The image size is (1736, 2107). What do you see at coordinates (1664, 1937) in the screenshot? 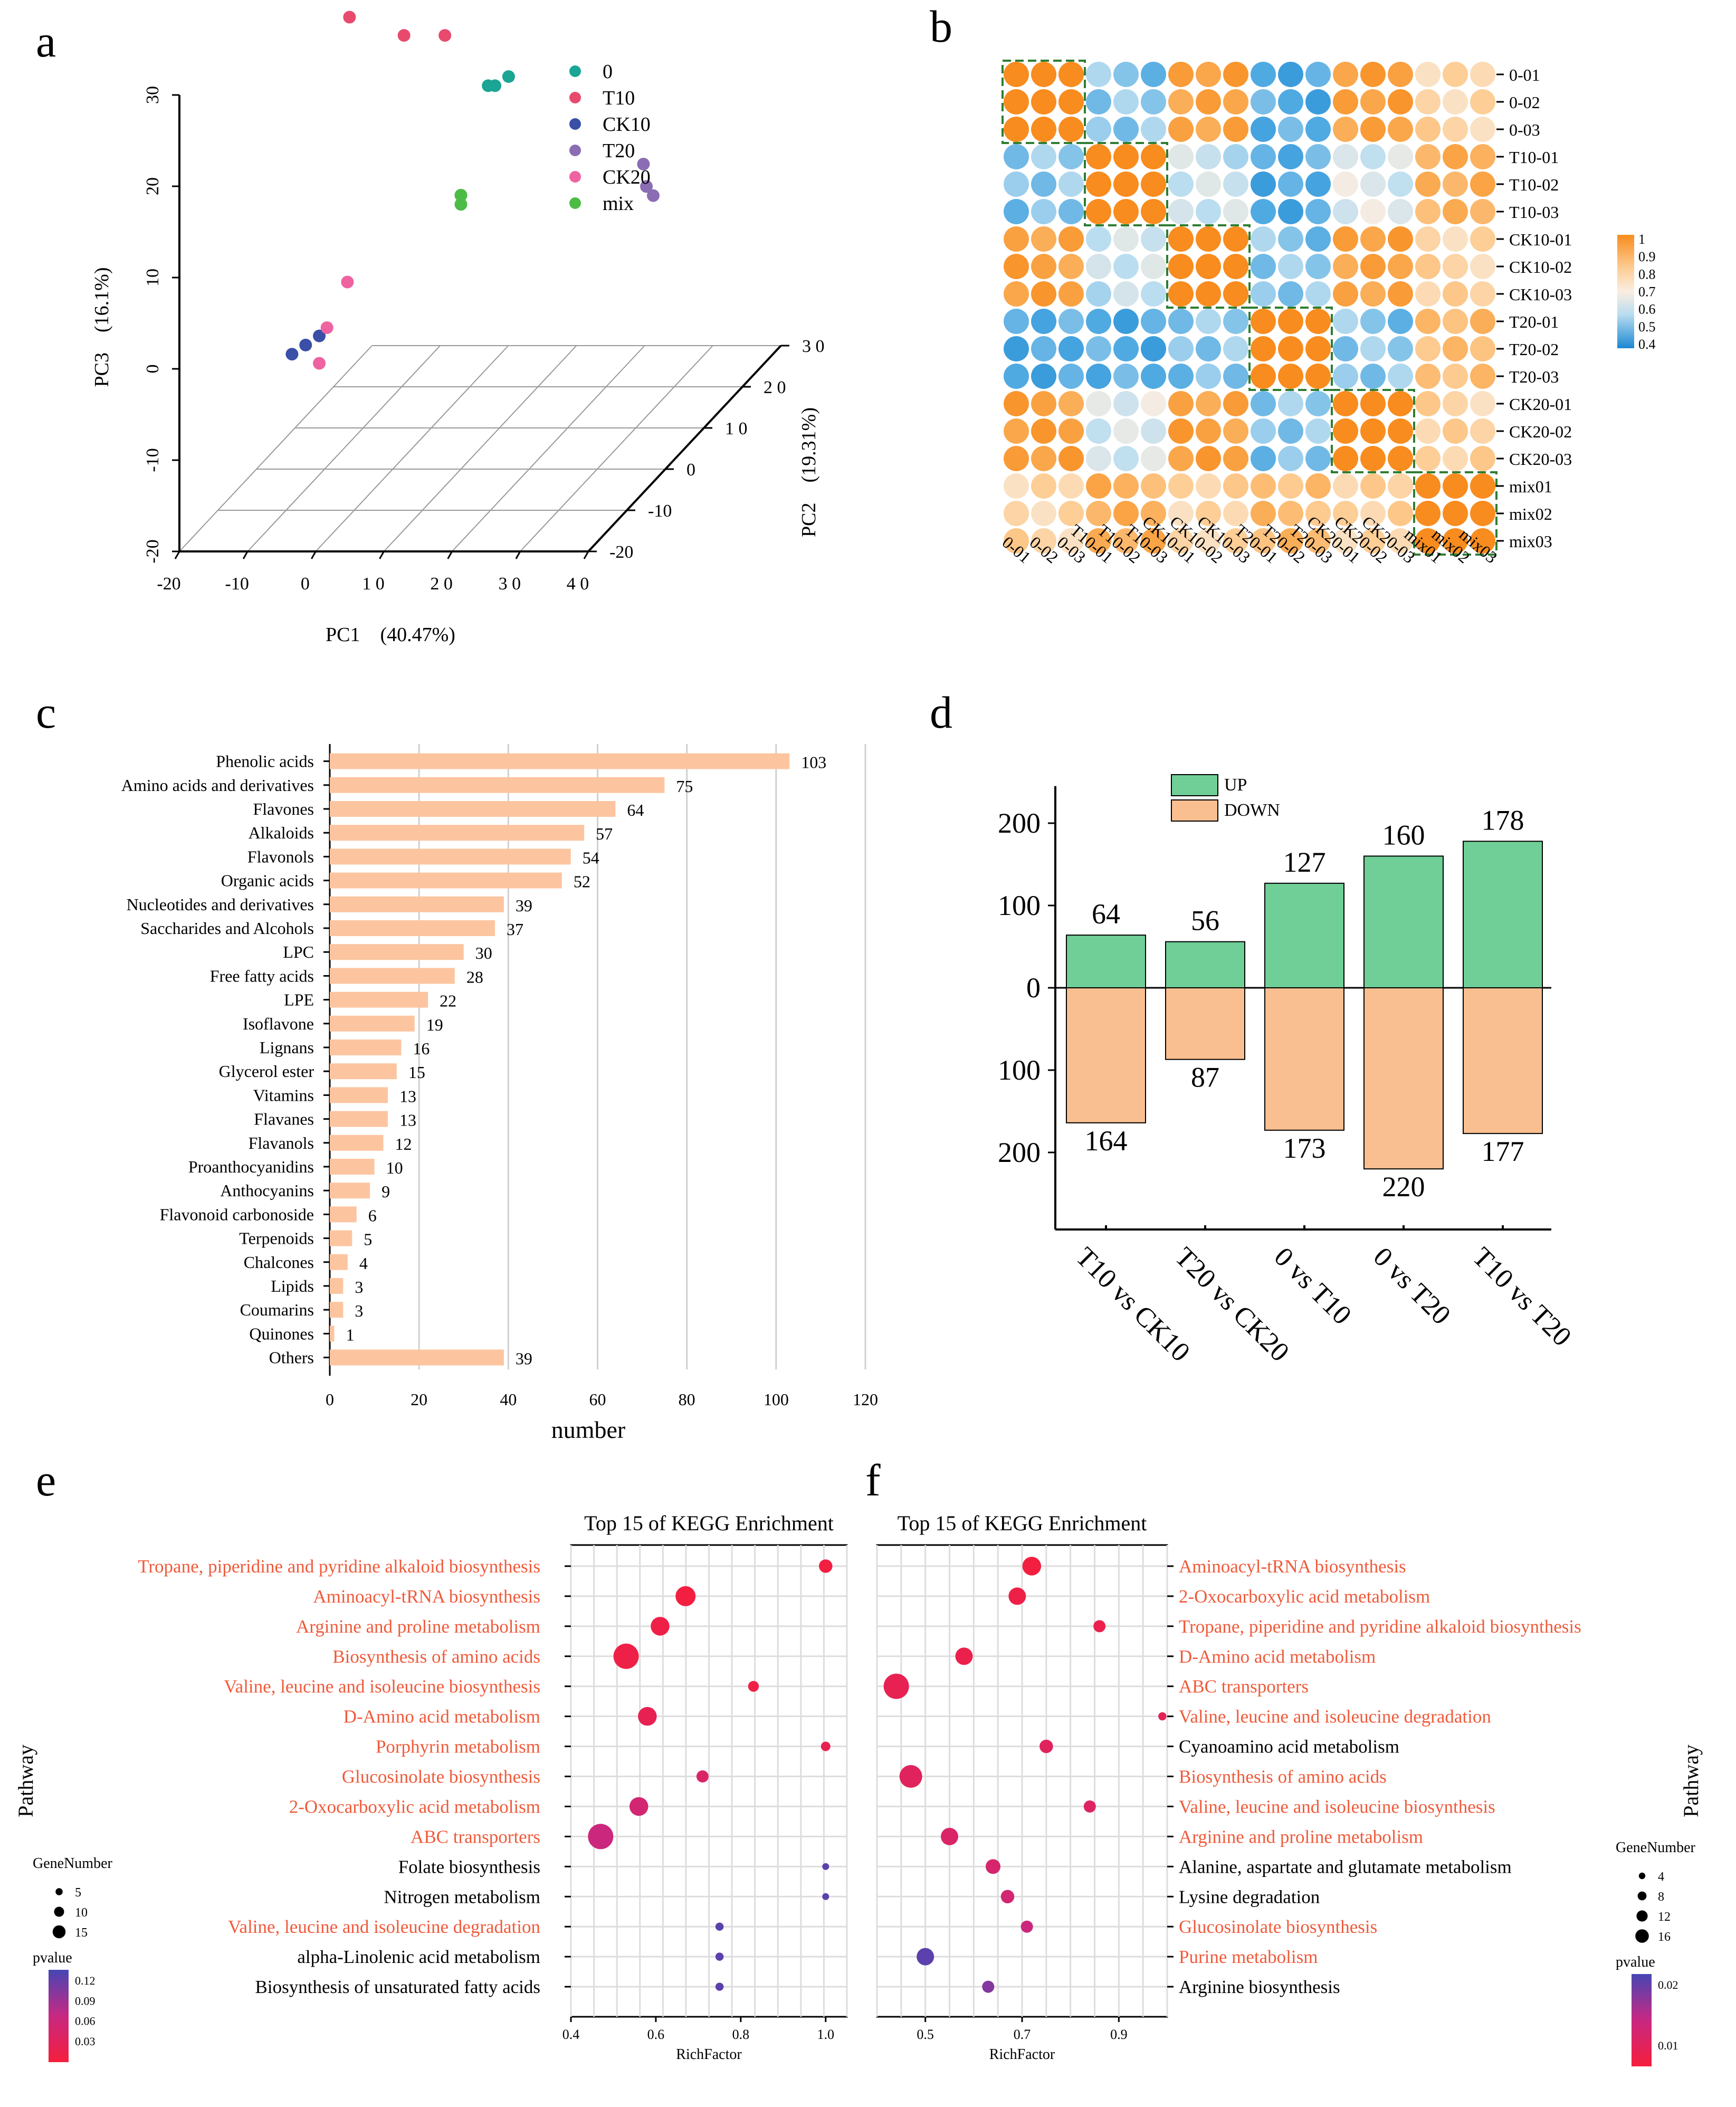
I see `size-legend-label: 16` at bounding box center [1664, 1937].